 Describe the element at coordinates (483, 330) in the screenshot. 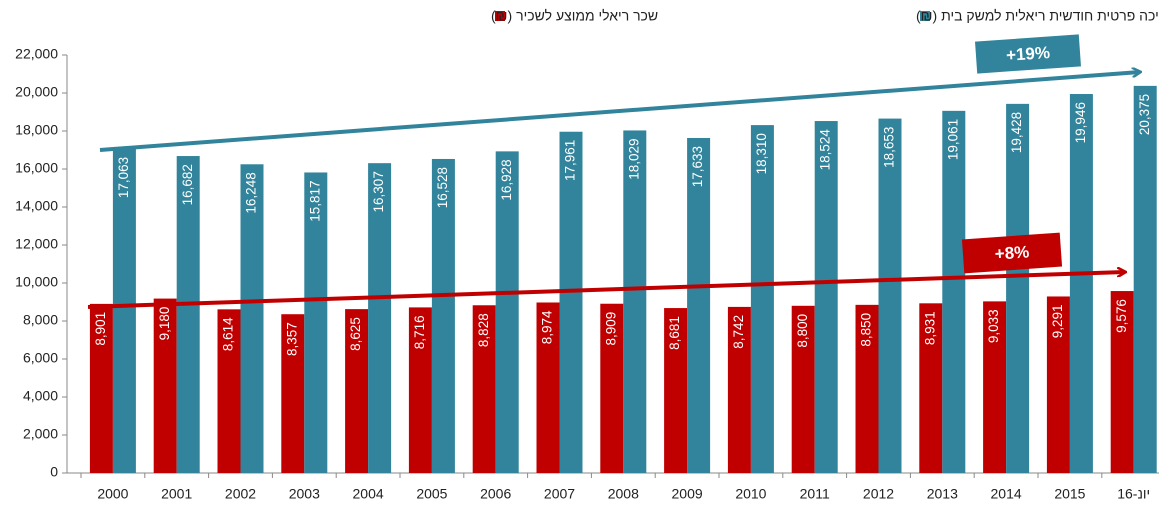

I see `value-label: 8,828` at that location.